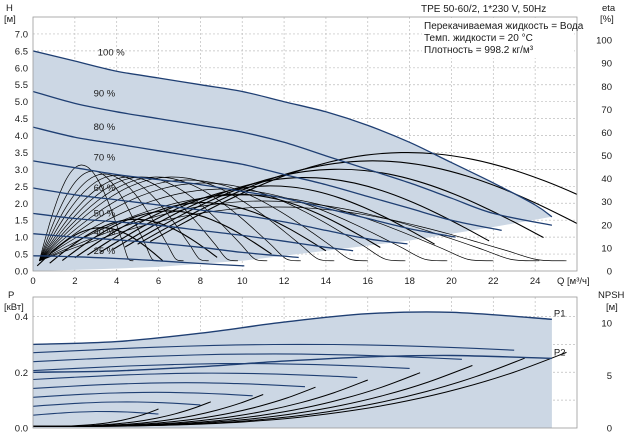  I want to click on speed-percent-labels: 100 % 90 % 80 % 70 % 60 % 50 % 40 % 25 %, so click(110, 152).